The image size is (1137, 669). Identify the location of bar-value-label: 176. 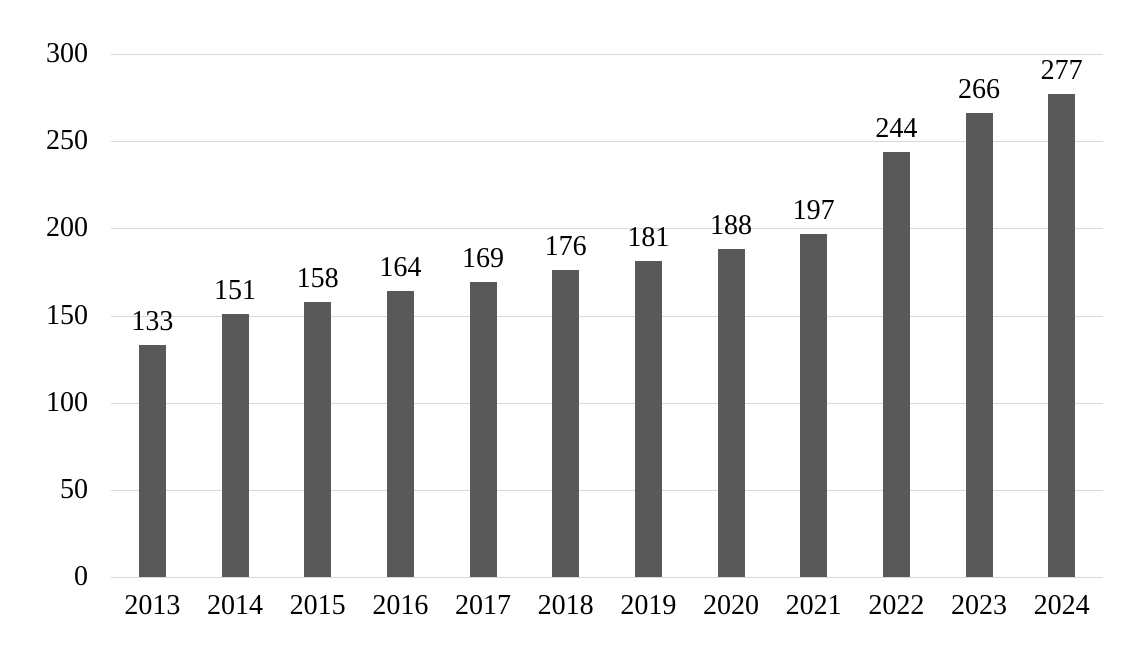
(565, 247).